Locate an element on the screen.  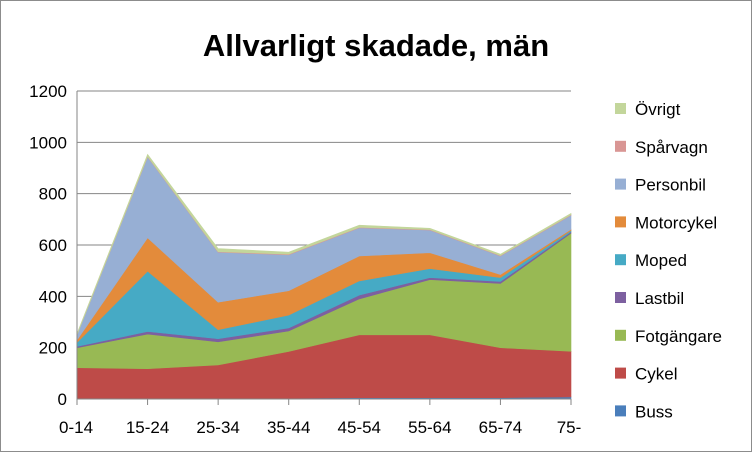
y-tick-label: 800 is located at coordinates (53, 194).